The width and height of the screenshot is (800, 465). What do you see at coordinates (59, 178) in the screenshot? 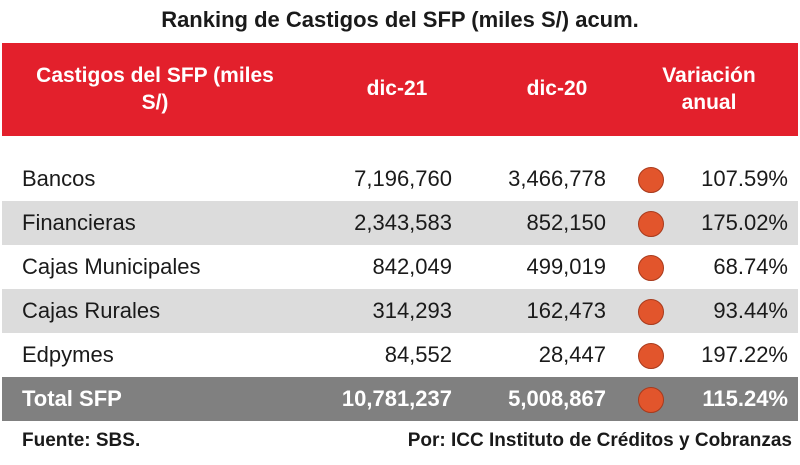
I see `row-label: Bancos` at bounding box center [59, 178].